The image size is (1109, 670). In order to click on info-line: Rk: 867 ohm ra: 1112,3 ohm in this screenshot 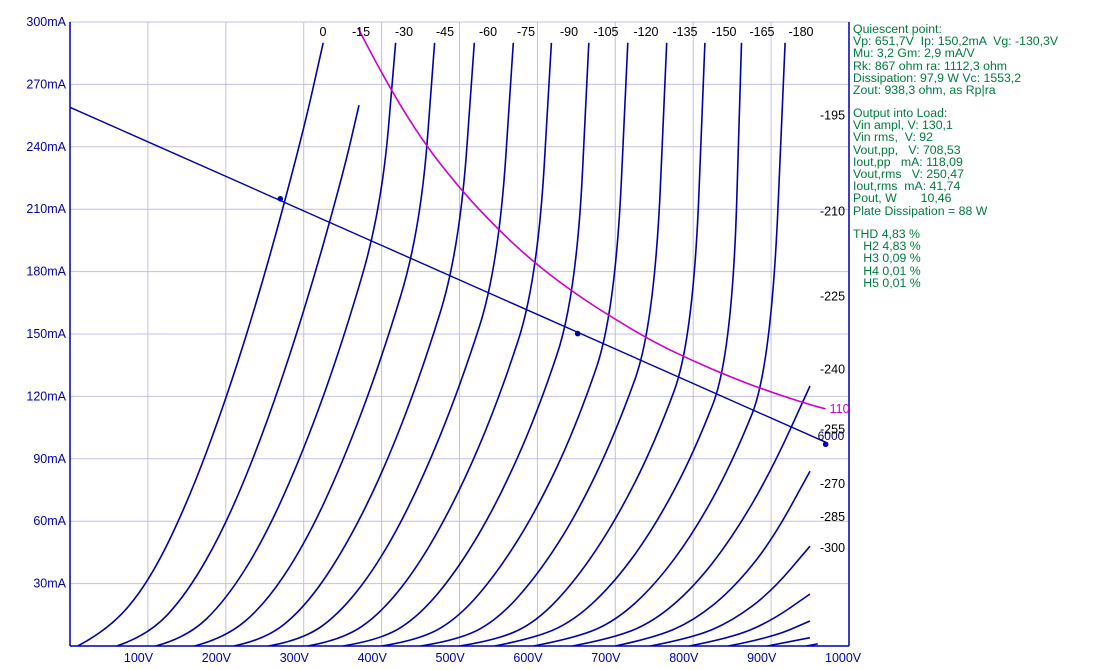, I will do `click(930, 65)`.